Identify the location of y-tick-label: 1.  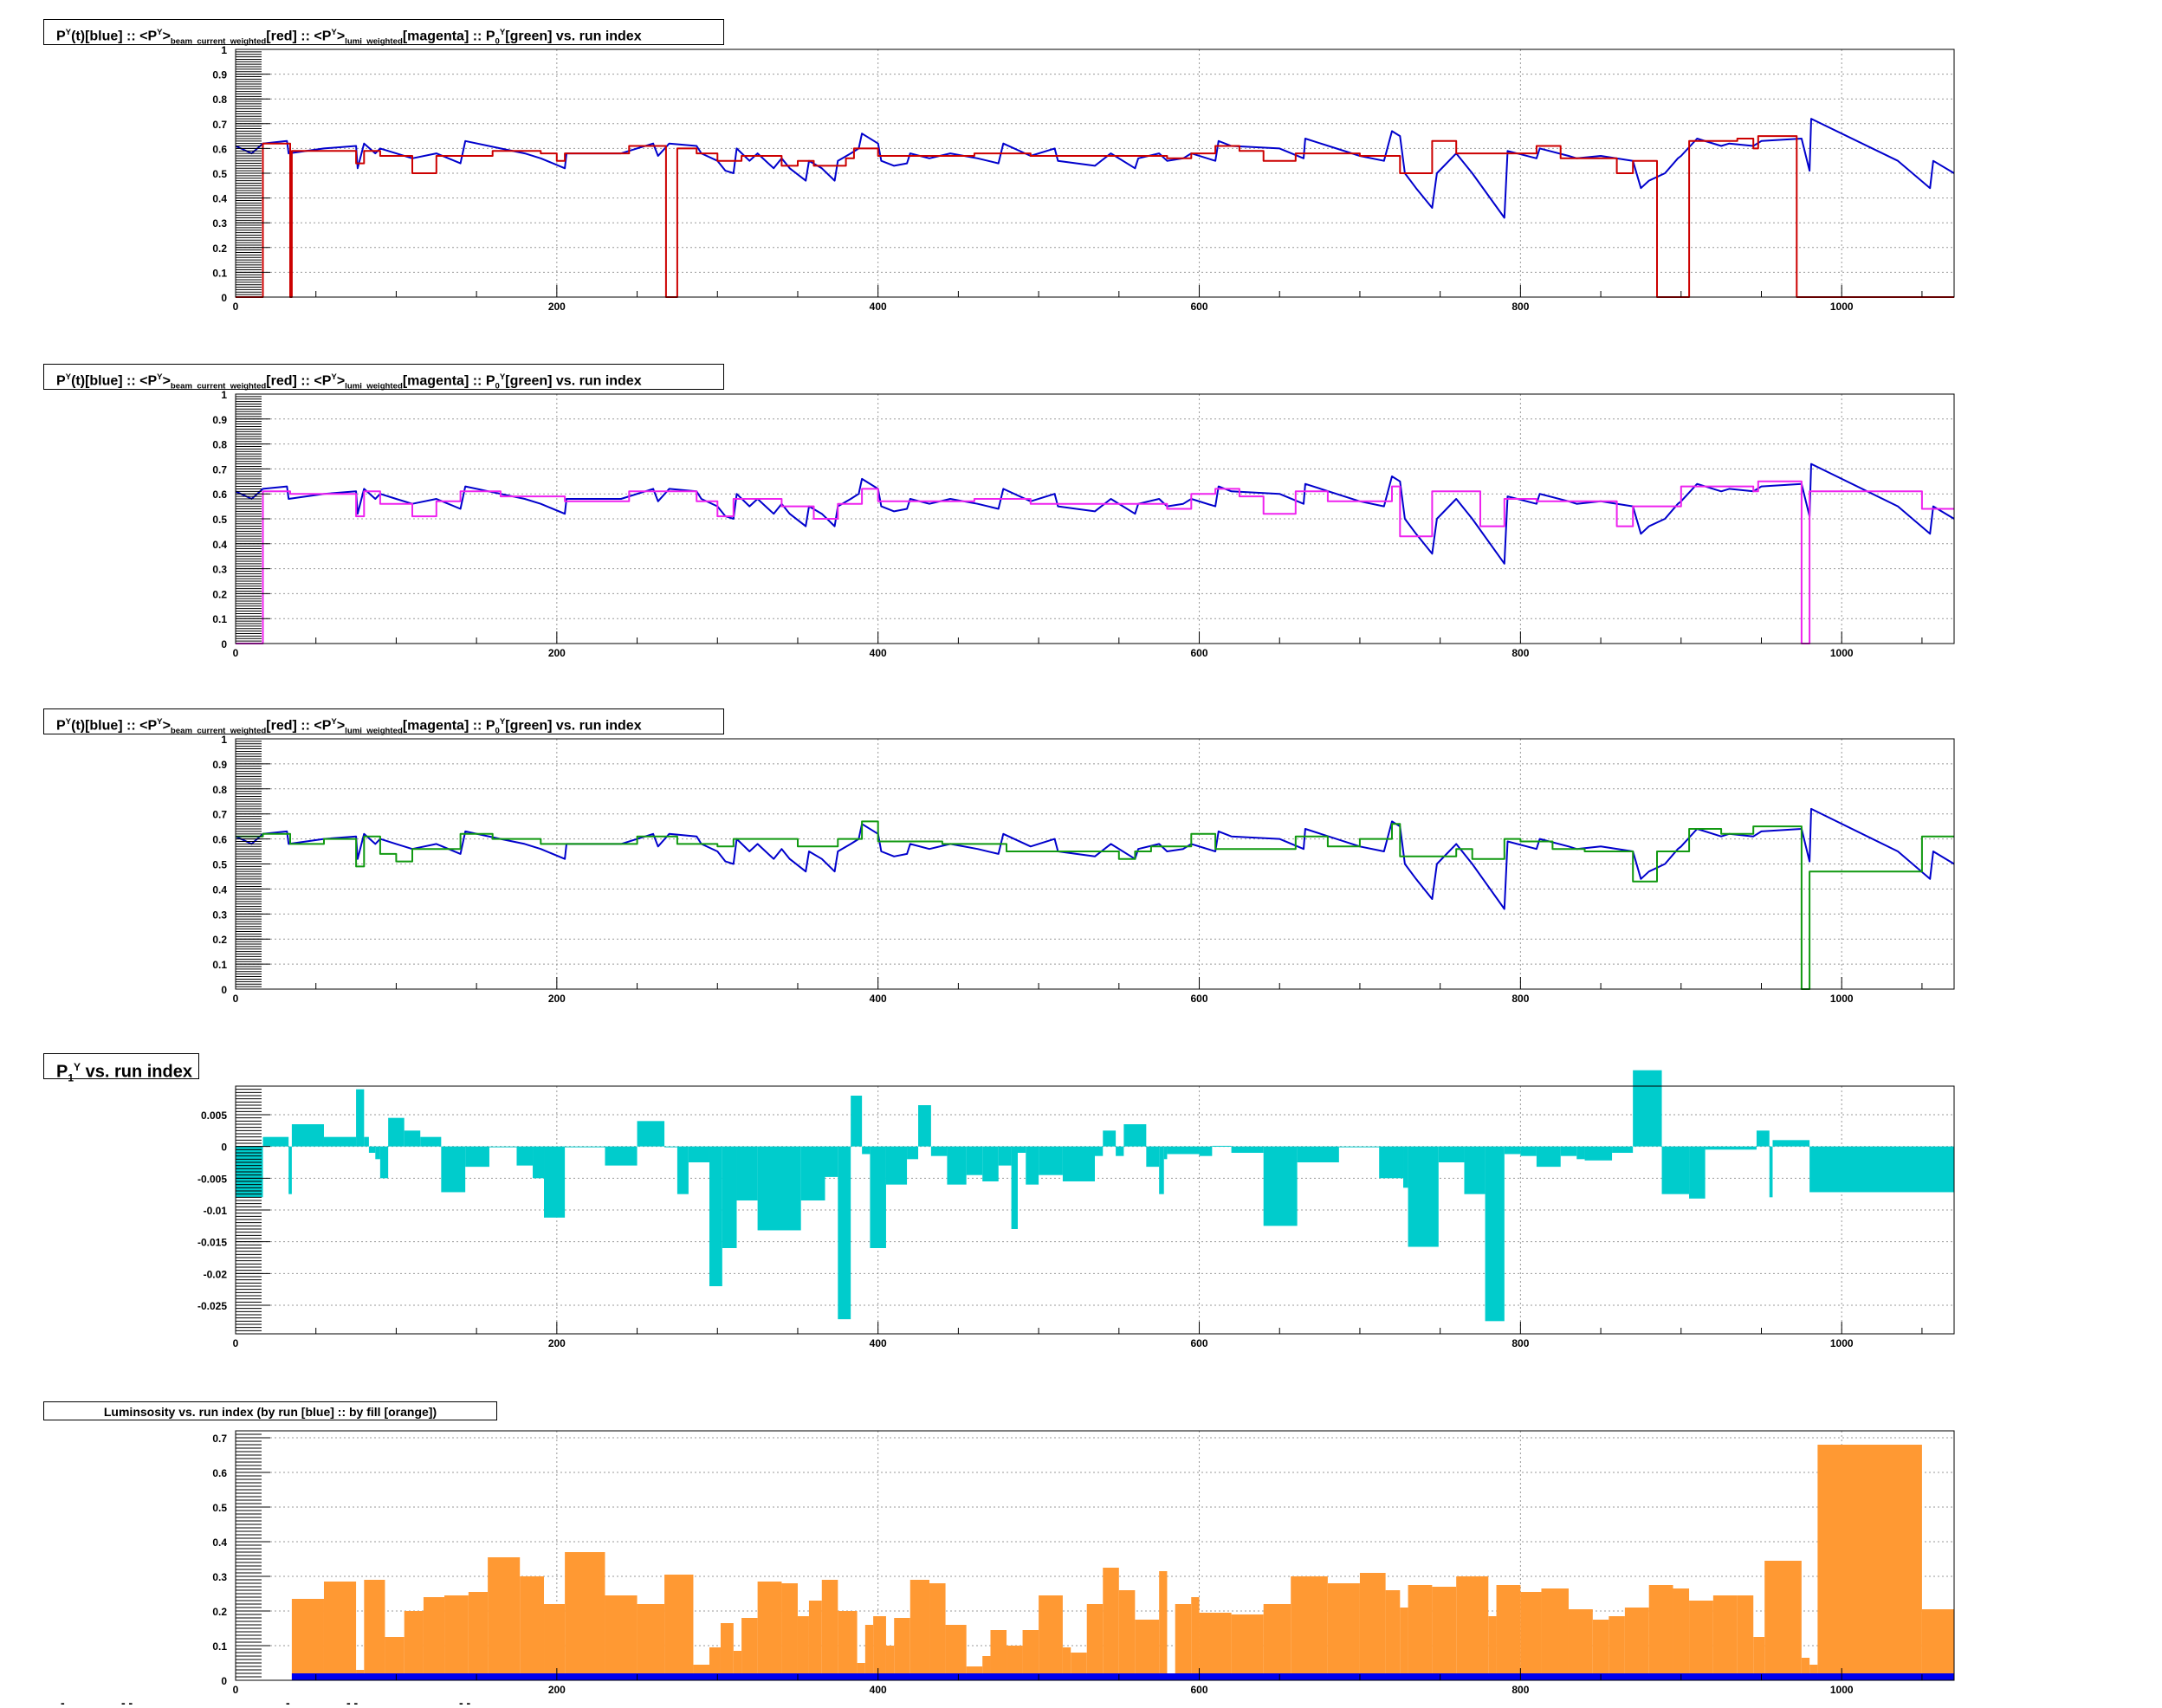
(224, 395).